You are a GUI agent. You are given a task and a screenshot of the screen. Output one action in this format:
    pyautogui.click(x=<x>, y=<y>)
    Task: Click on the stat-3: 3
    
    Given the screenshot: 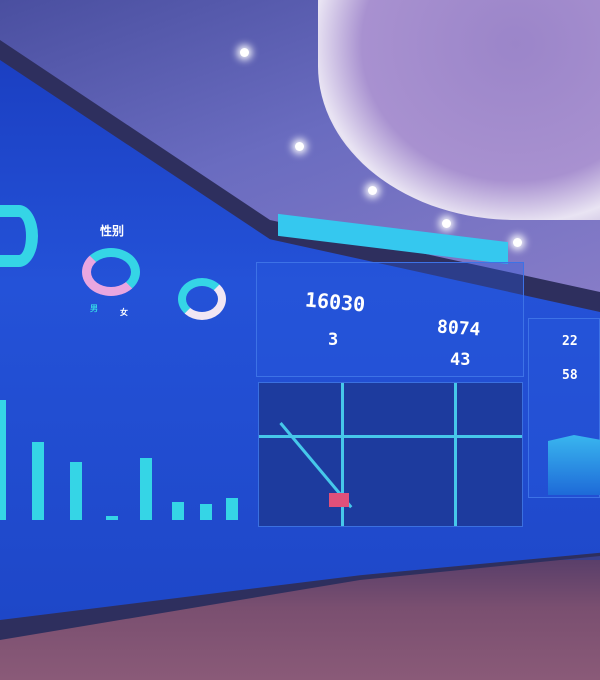 What is the action you would take?
    pyautogui.click(x=333, y=340)
    